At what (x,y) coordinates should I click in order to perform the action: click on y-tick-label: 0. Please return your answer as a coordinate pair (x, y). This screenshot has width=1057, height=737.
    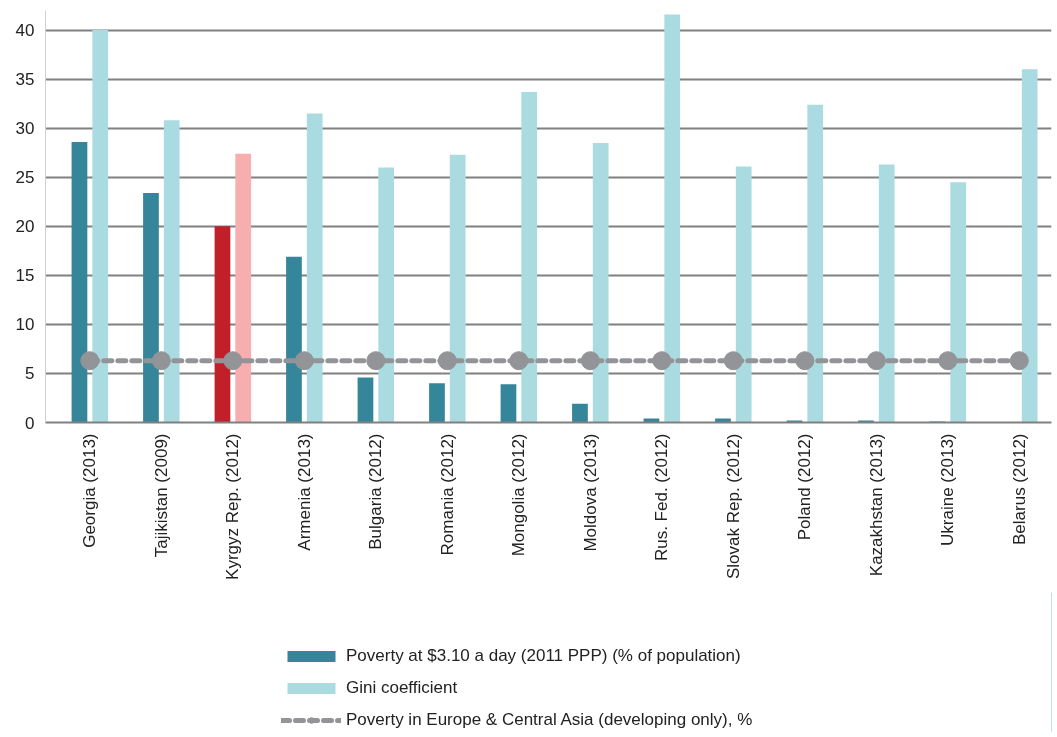
    Looking at the image, I should click on (30, 423).